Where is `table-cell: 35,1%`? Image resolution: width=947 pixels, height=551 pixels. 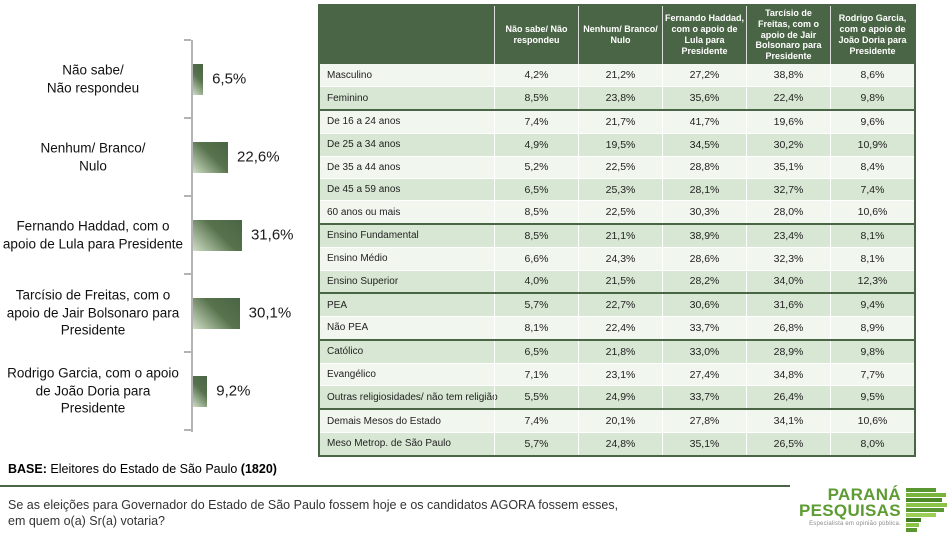
table-cell: 35,1% is located at coordinates (704, 444).